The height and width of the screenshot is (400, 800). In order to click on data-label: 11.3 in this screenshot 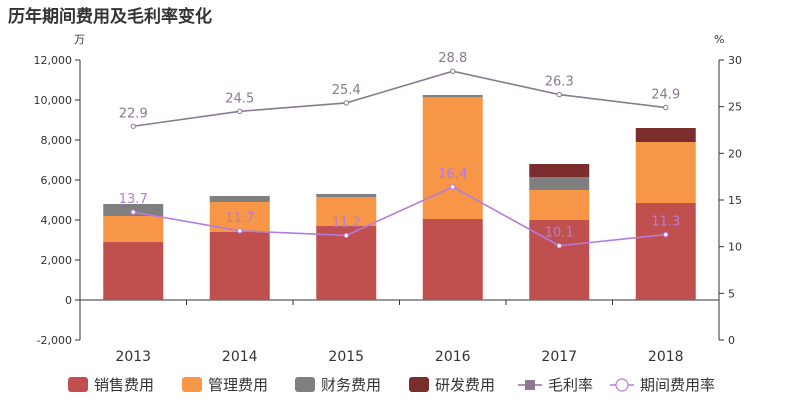, I will do `click(665, 222)`.